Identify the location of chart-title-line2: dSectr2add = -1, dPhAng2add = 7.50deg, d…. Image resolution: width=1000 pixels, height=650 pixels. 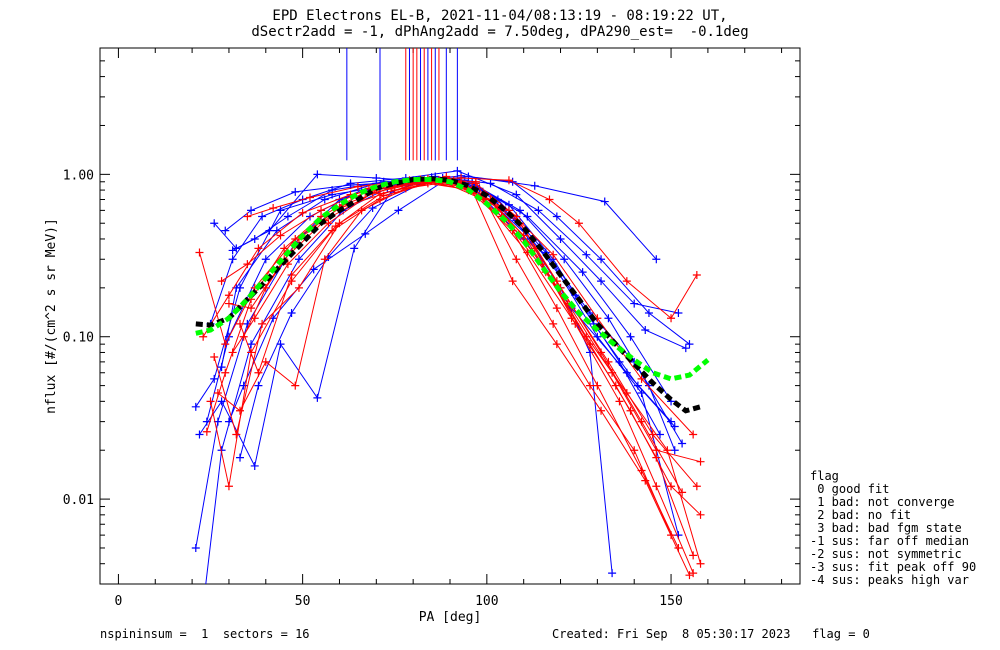
(500, 32).